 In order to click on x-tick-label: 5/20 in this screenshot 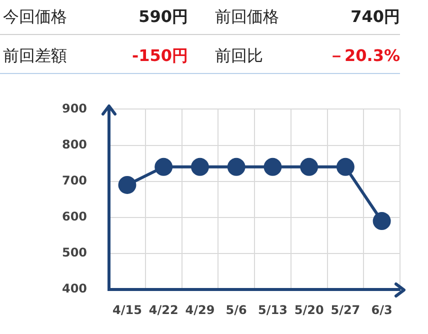, I will do `click(309, 309)`.